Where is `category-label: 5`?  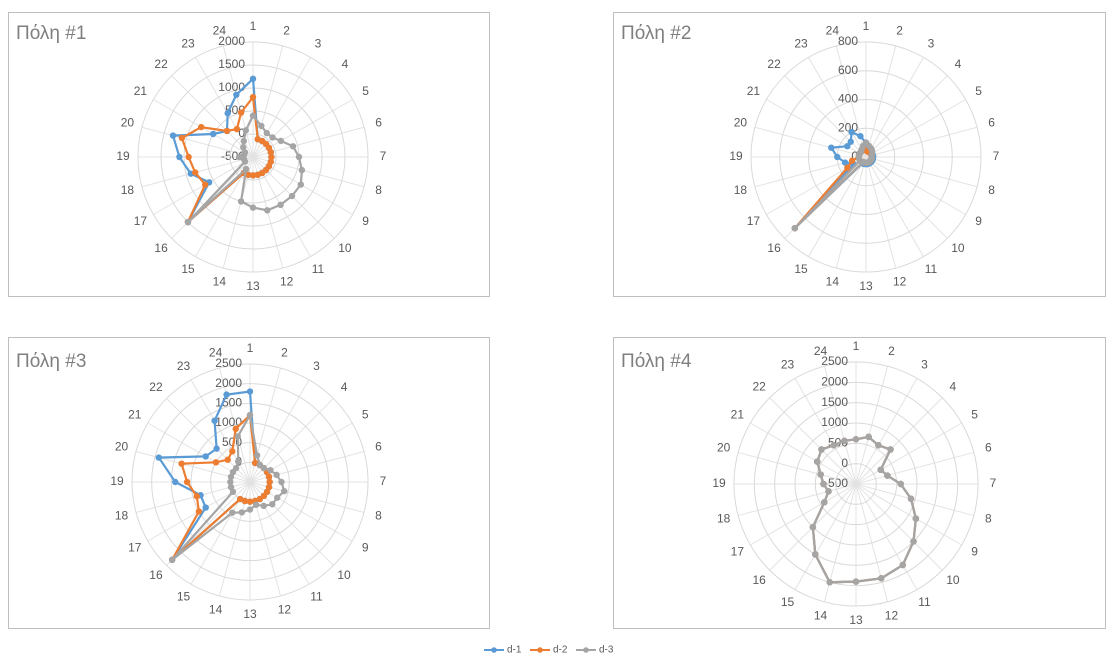 category-label: 5 is located at coordinates (365, 91).